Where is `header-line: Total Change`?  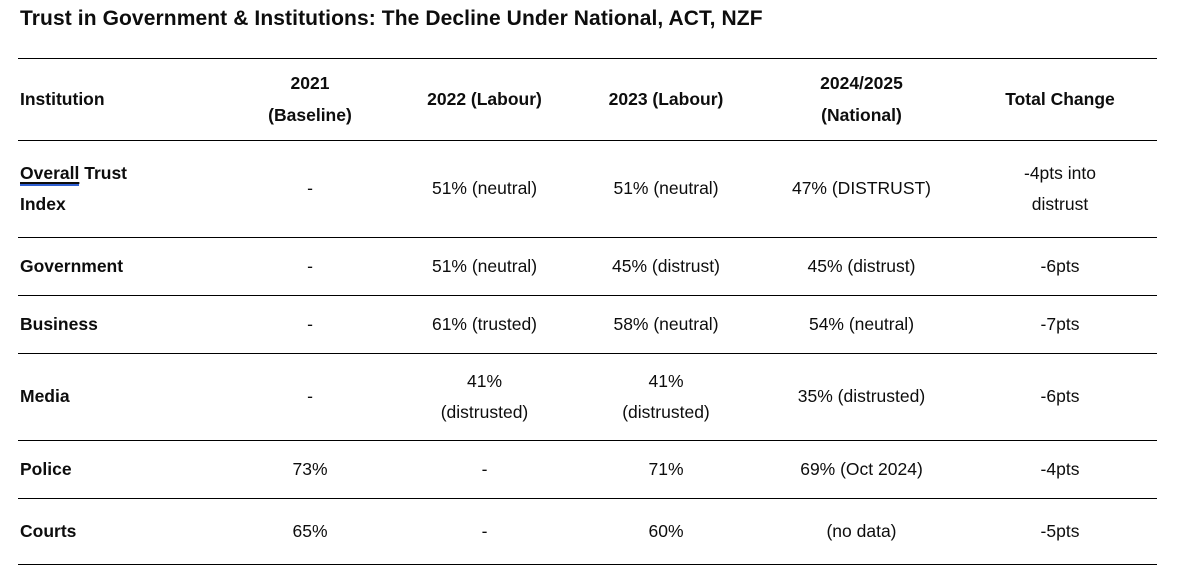
header-line: Total Change is located at coordinates (1060, 98).